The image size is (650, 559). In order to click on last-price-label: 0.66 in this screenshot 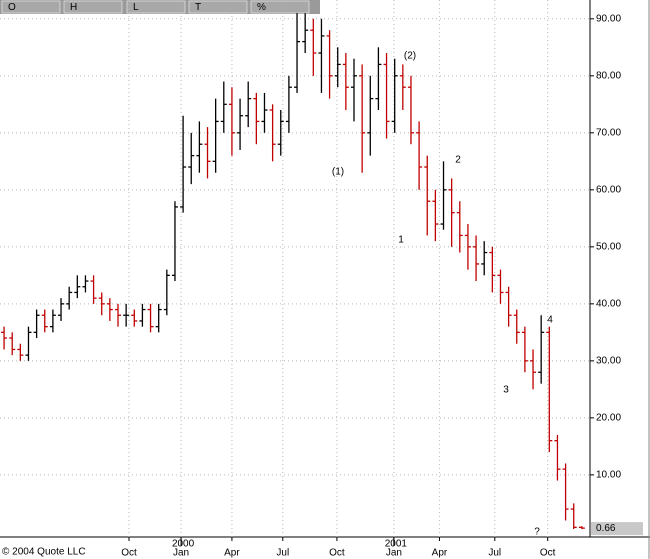, I will do `click(606, 528)`.